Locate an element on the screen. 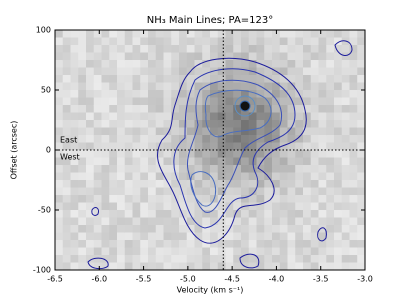 The width and height of the screenshot is (400, 304). x-tick-label: -4.0 is located at coordinates (277, 279).